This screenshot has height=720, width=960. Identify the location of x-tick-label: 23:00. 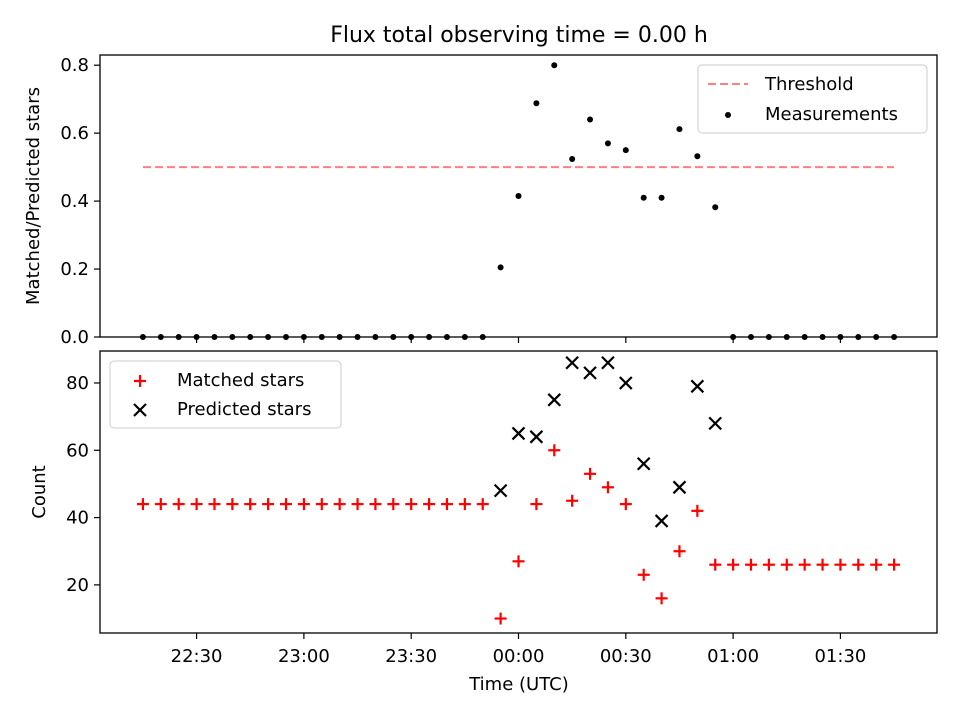
(304, 656).